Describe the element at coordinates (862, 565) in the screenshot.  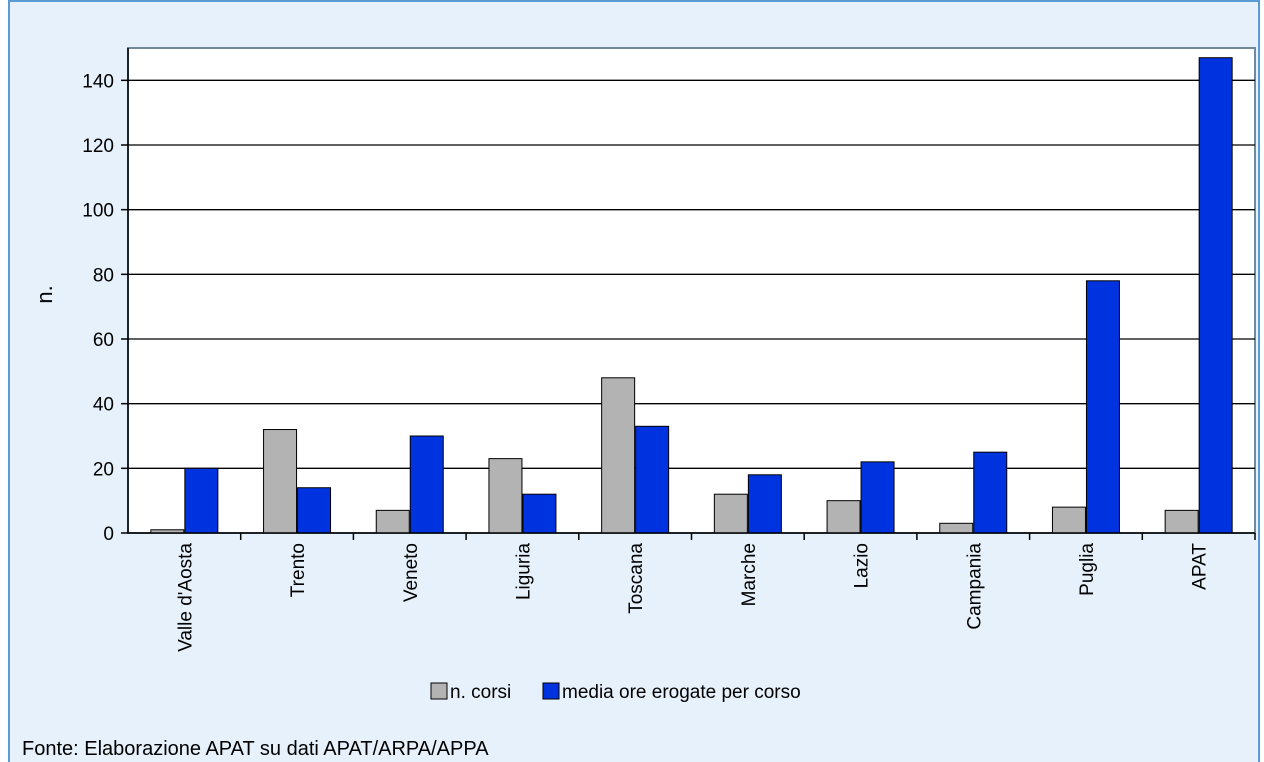
I see `category-label: Lazio` at that location.